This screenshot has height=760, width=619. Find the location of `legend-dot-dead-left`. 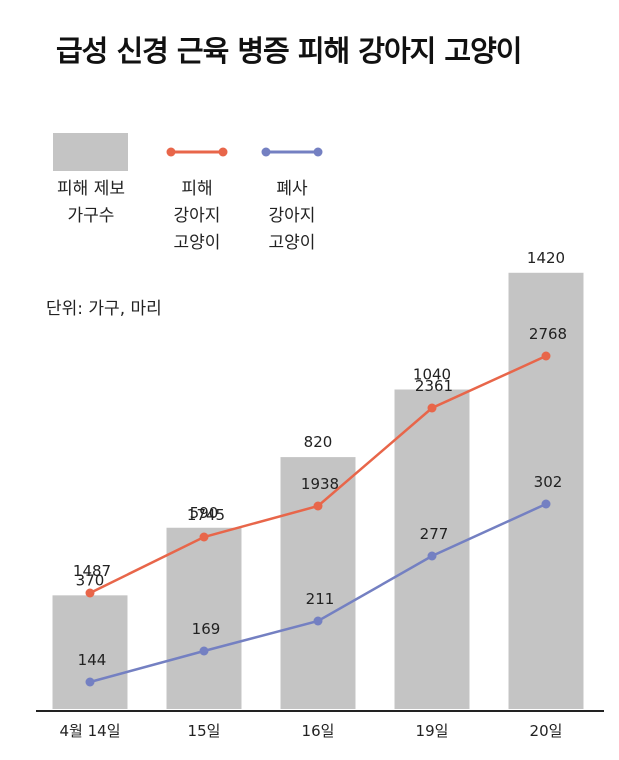

legend-dot-dead-left is located at coordinates (266, 152).